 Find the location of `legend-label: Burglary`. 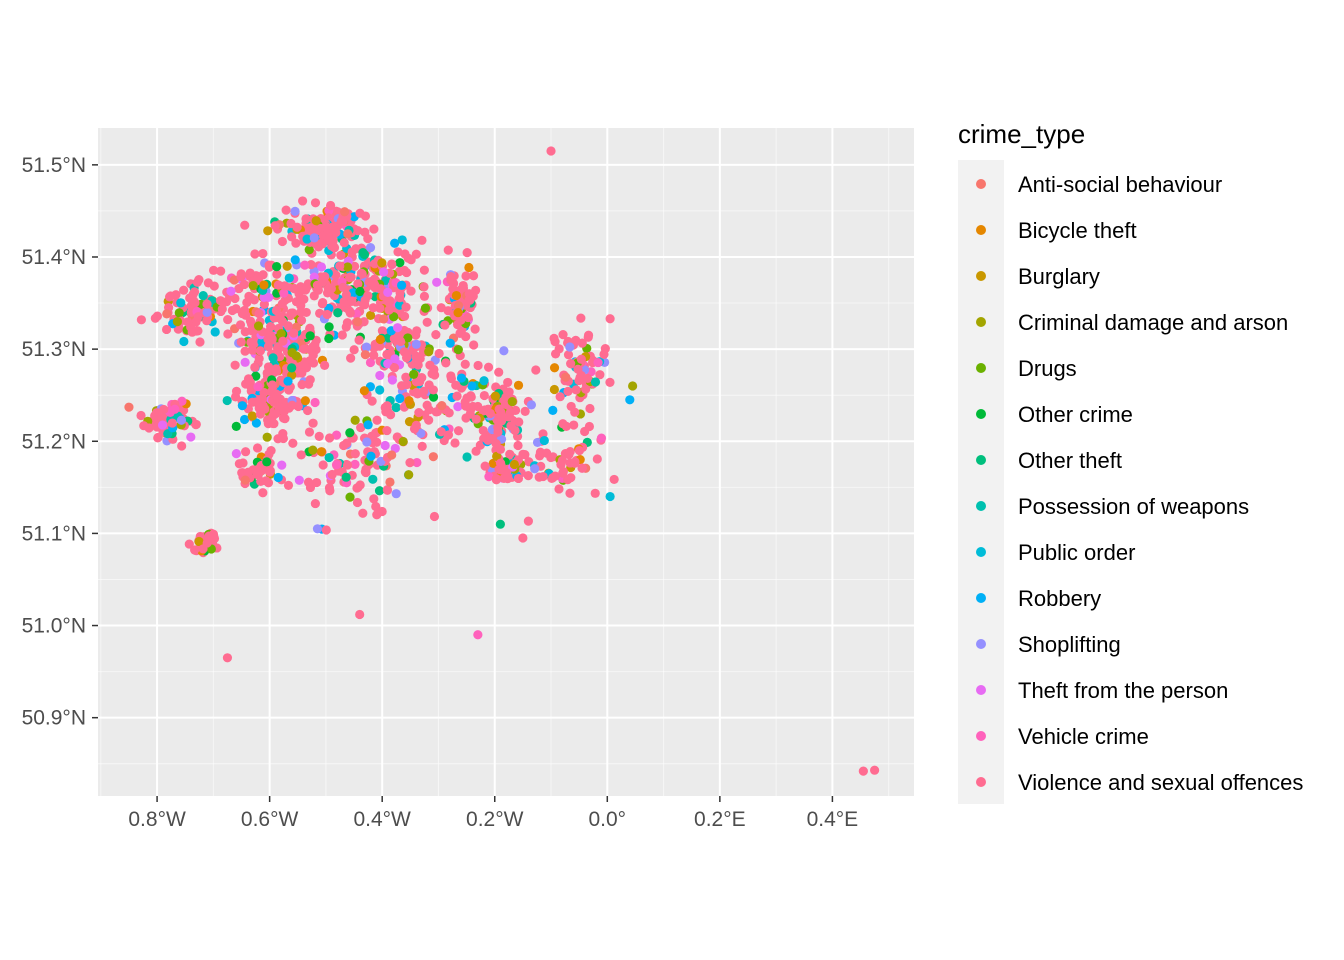

legend-label: Burglary is located at coordinates (1059, 276).